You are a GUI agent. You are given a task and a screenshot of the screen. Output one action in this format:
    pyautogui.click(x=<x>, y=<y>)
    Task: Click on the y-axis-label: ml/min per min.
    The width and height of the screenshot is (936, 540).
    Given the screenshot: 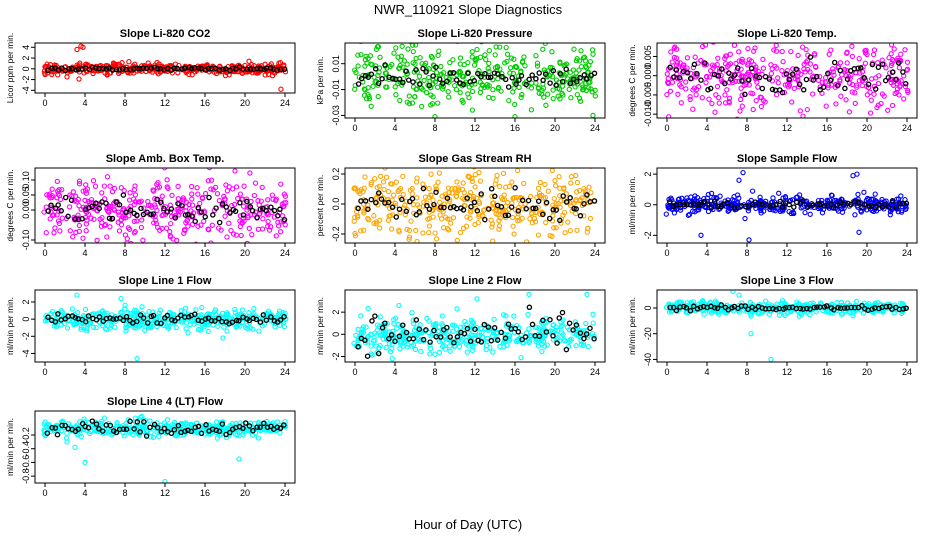 What is the action you would take?
    pyautogui.click(x=10, y=447)
    